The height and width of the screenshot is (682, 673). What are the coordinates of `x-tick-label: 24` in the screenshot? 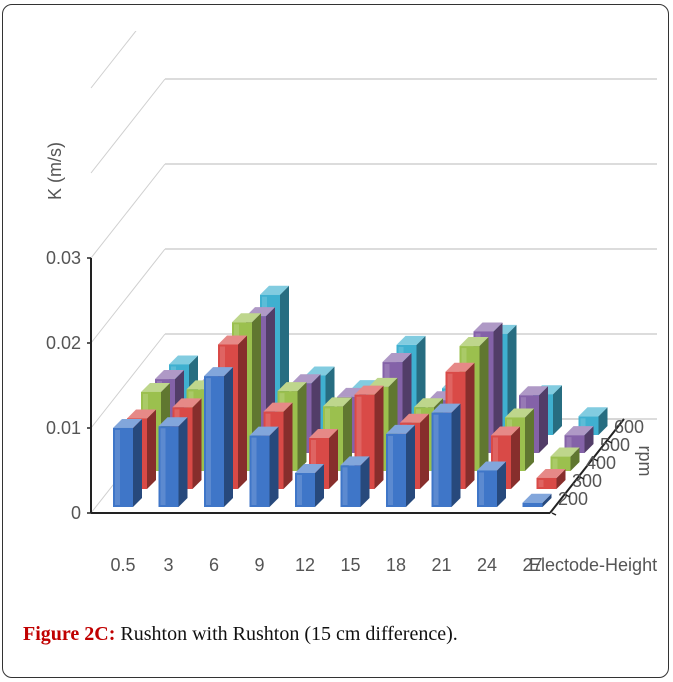 It's located at (487, 565).